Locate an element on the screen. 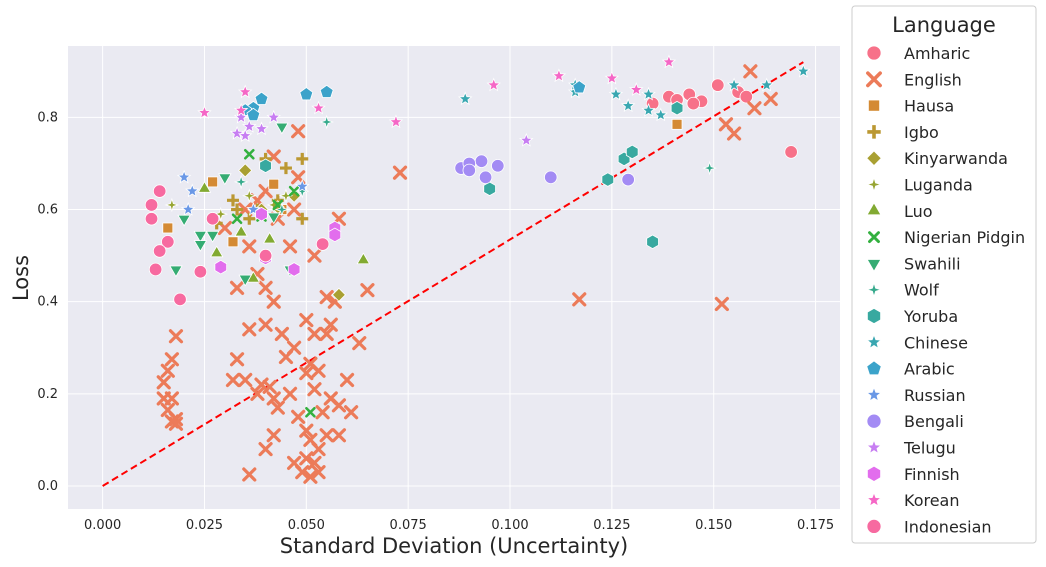 This screenshot has height=567, width=1046. x-tick-label: 0.075 is located at coordinates (408, 525).